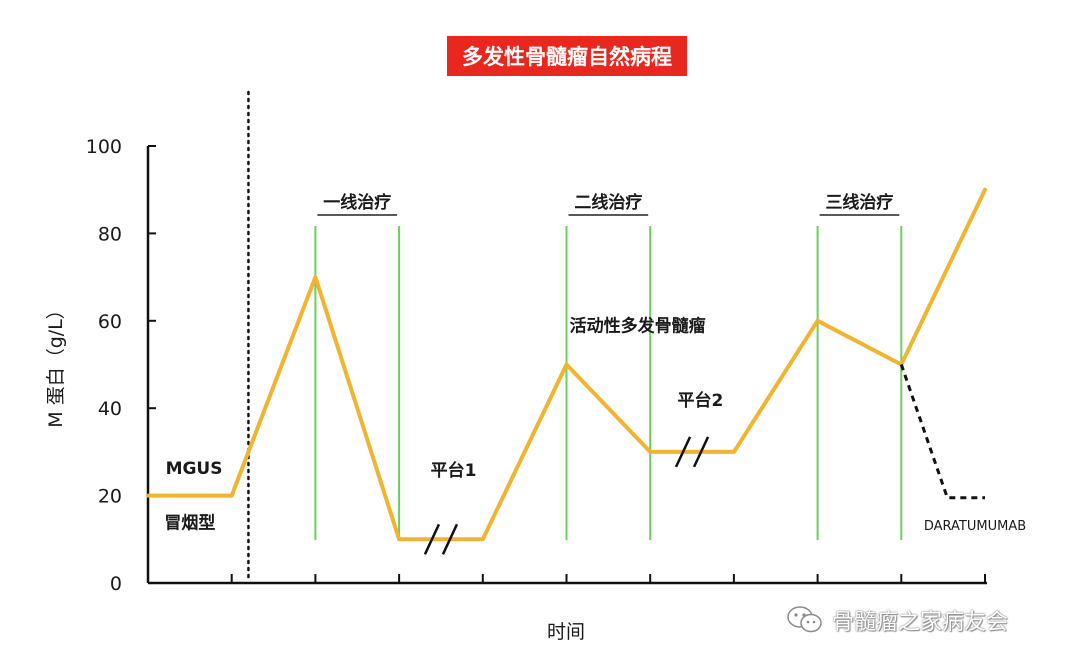  What do you see at coordinates (608, 202) in the screenshot?
I see `phase-label-2: 二线治疗` at bounding box center [608, 202].